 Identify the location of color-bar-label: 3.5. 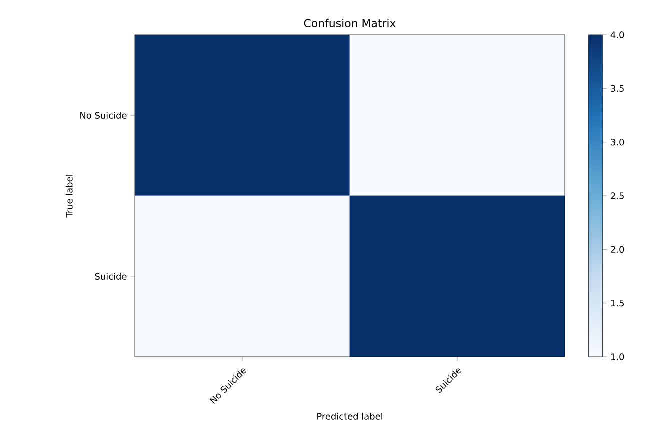
(617, 88).